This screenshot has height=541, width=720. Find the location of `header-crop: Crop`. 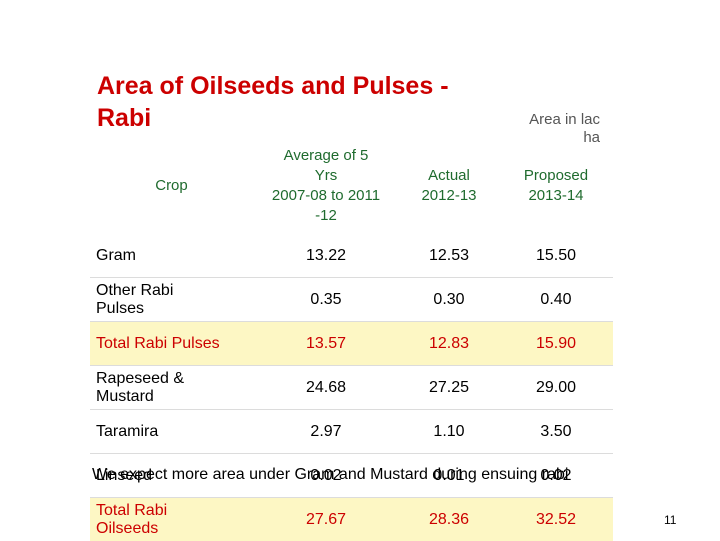

header-crop: Crop is located at coordinates (171, 186).